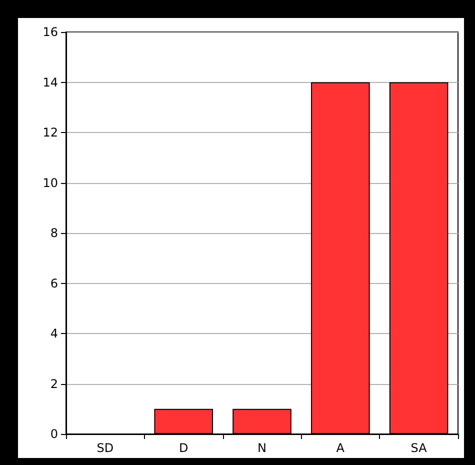 Image resolution: width=475 pixels, height=465 pixels. Describe the element at coordinates (50, 133) in the screenshot. I see `y-tick-label: 12` at that location.